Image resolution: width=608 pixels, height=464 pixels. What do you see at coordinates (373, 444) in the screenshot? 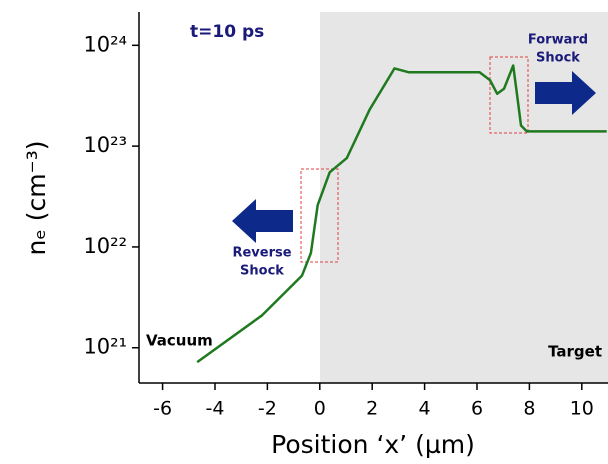
I see `x-axis-label: Position ‘x’ (µm)` at bounding box center [373, 444].